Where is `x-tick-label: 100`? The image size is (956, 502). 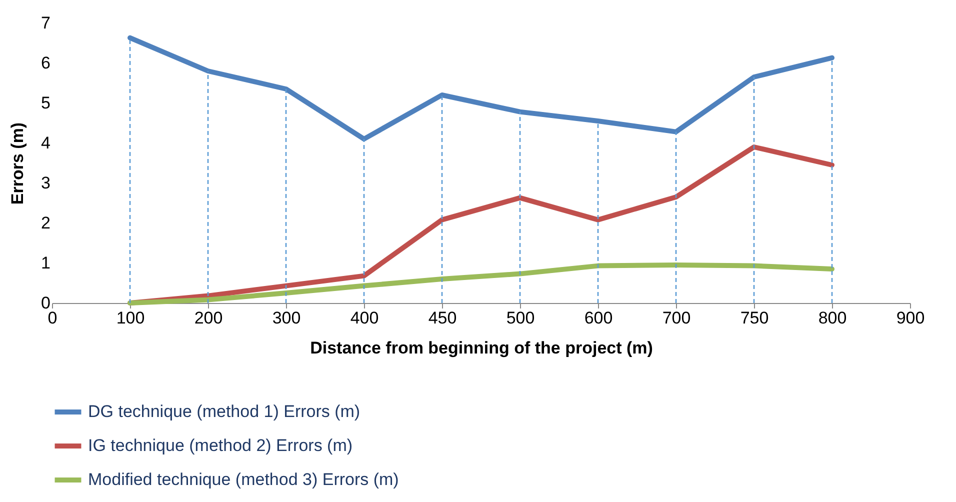 x-tick-label: 100 is located at coordinates (130, 318).